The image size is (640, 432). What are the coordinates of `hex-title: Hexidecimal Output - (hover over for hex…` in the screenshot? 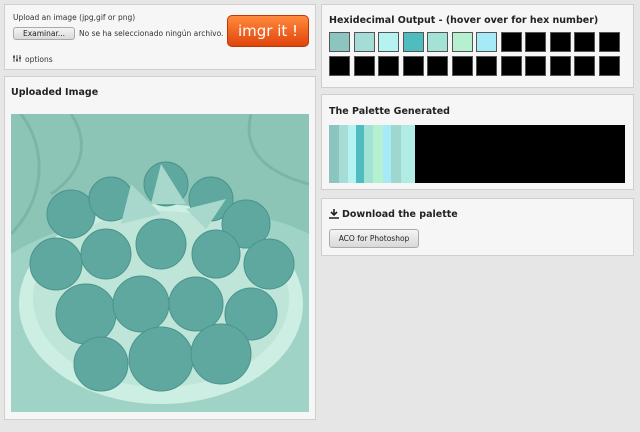 It's located at (464, 20).